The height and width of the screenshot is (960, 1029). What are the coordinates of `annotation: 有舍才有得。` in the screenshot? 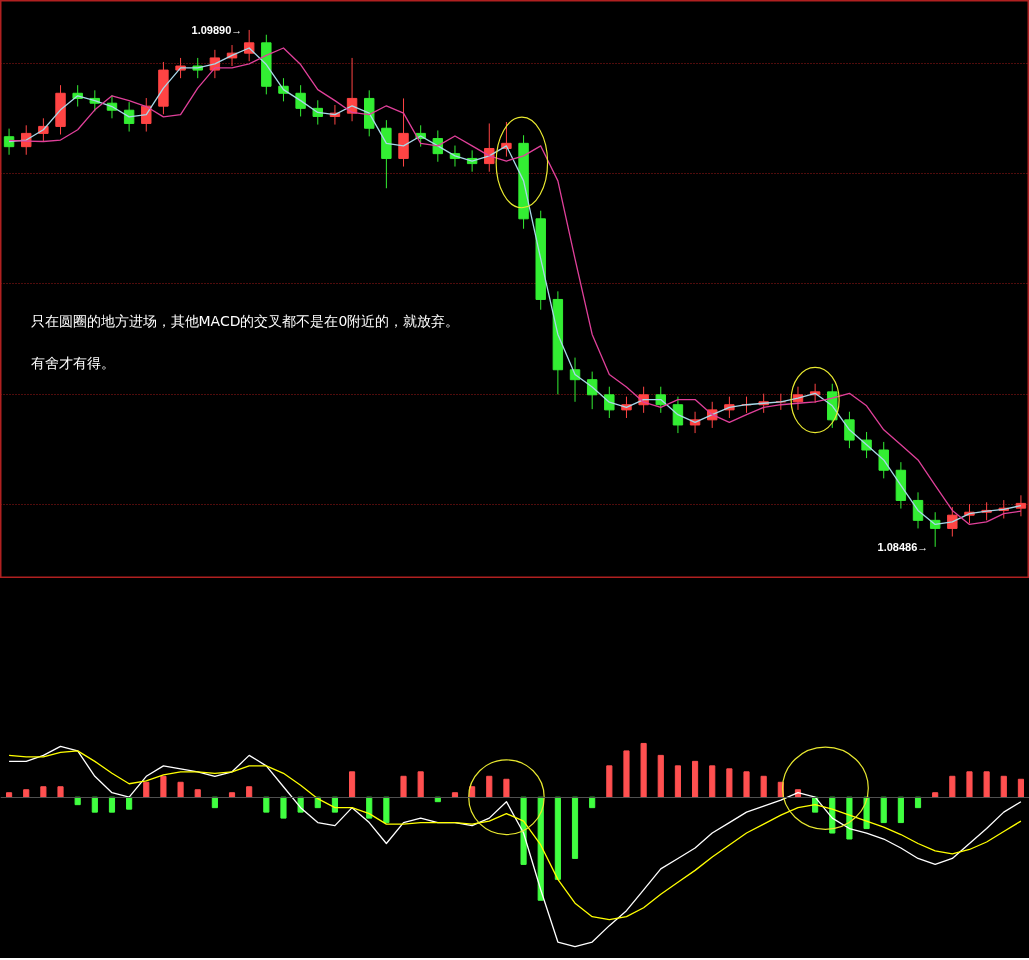 It's located at (72, 362).